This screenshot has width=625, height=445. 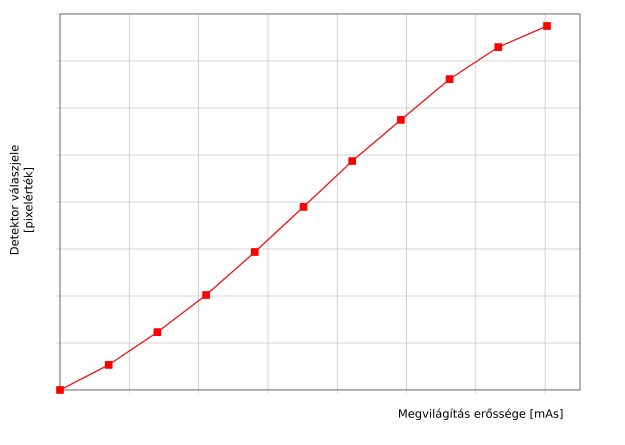 I want to click on x-axis-title: Megvilágítás erőssége [mAs], so click(x=480, y=414).